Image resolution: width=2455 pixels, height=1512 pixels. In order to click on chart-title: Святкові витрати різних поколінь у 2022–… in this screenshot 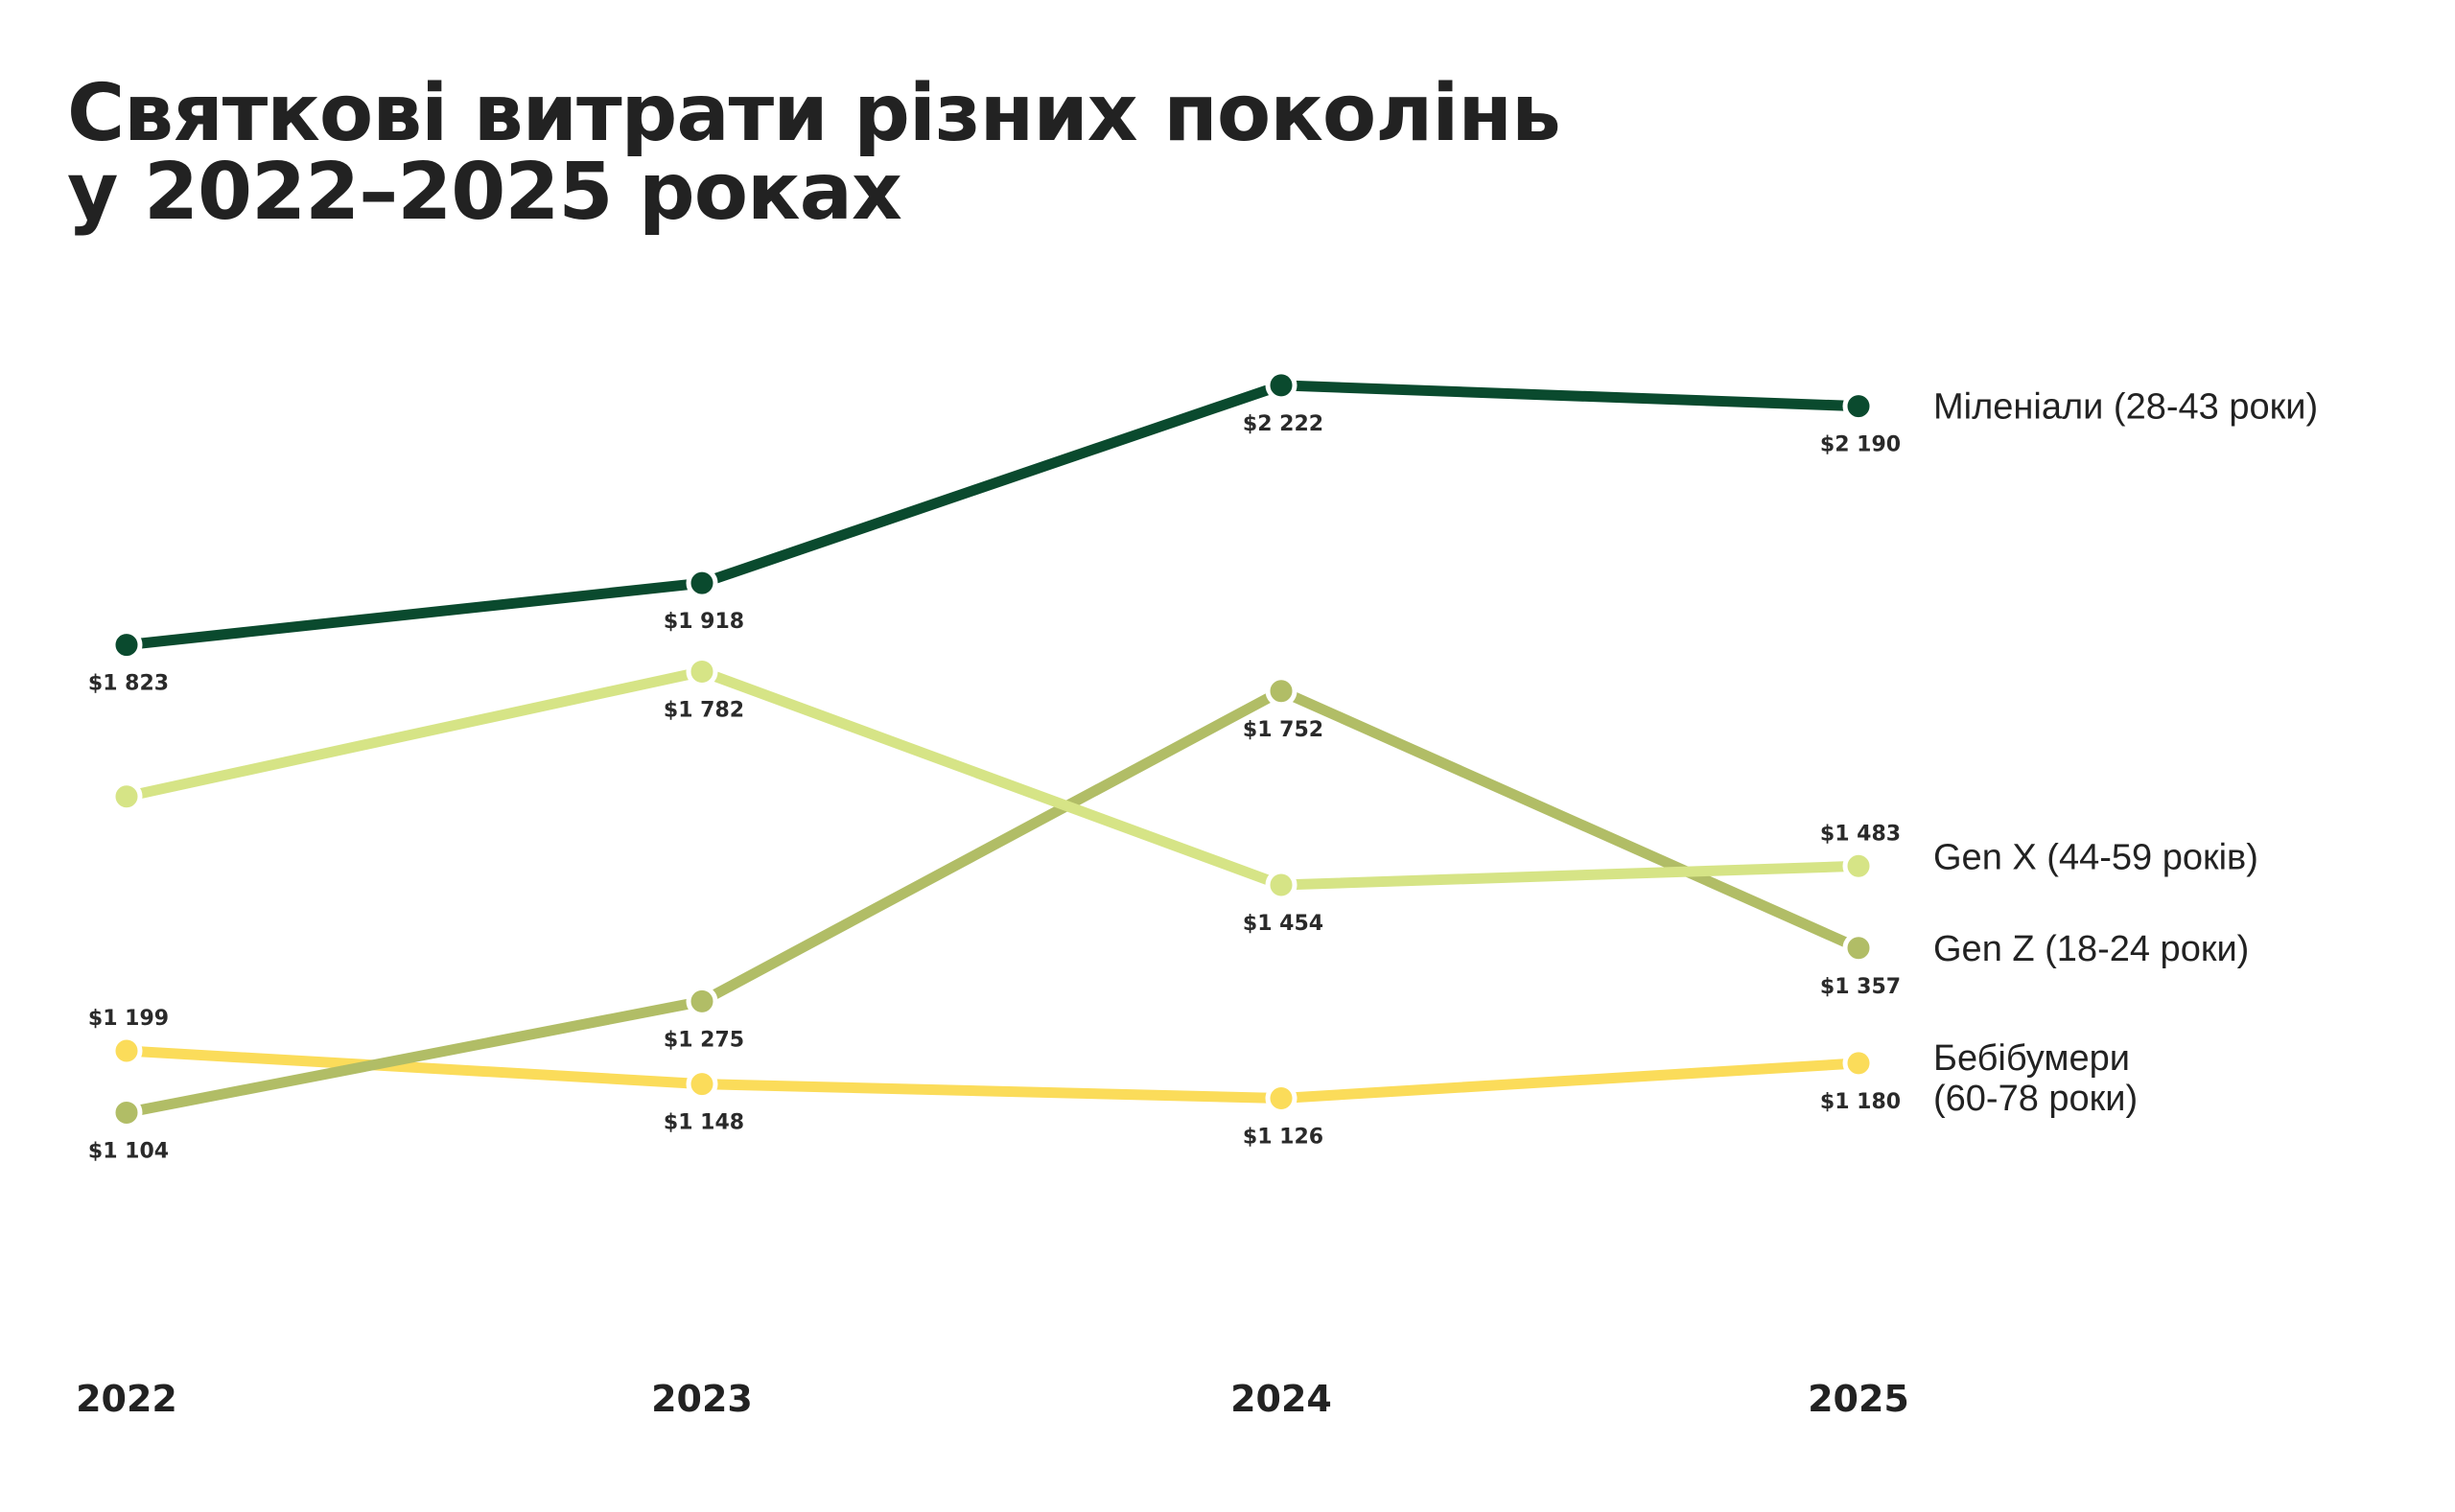, I will do `click(1026, 153)`.